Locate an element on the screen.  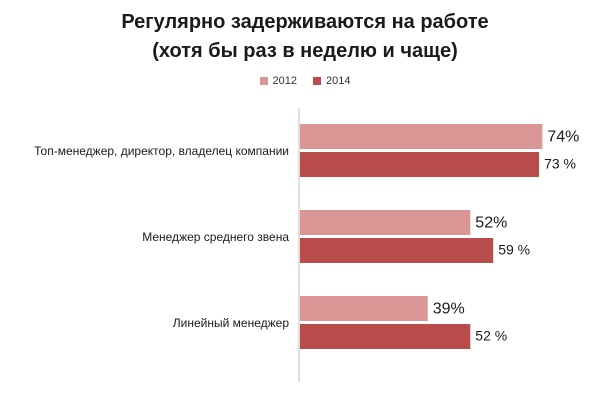
legend-swatch-2012 is located at coordinates (263, 81).